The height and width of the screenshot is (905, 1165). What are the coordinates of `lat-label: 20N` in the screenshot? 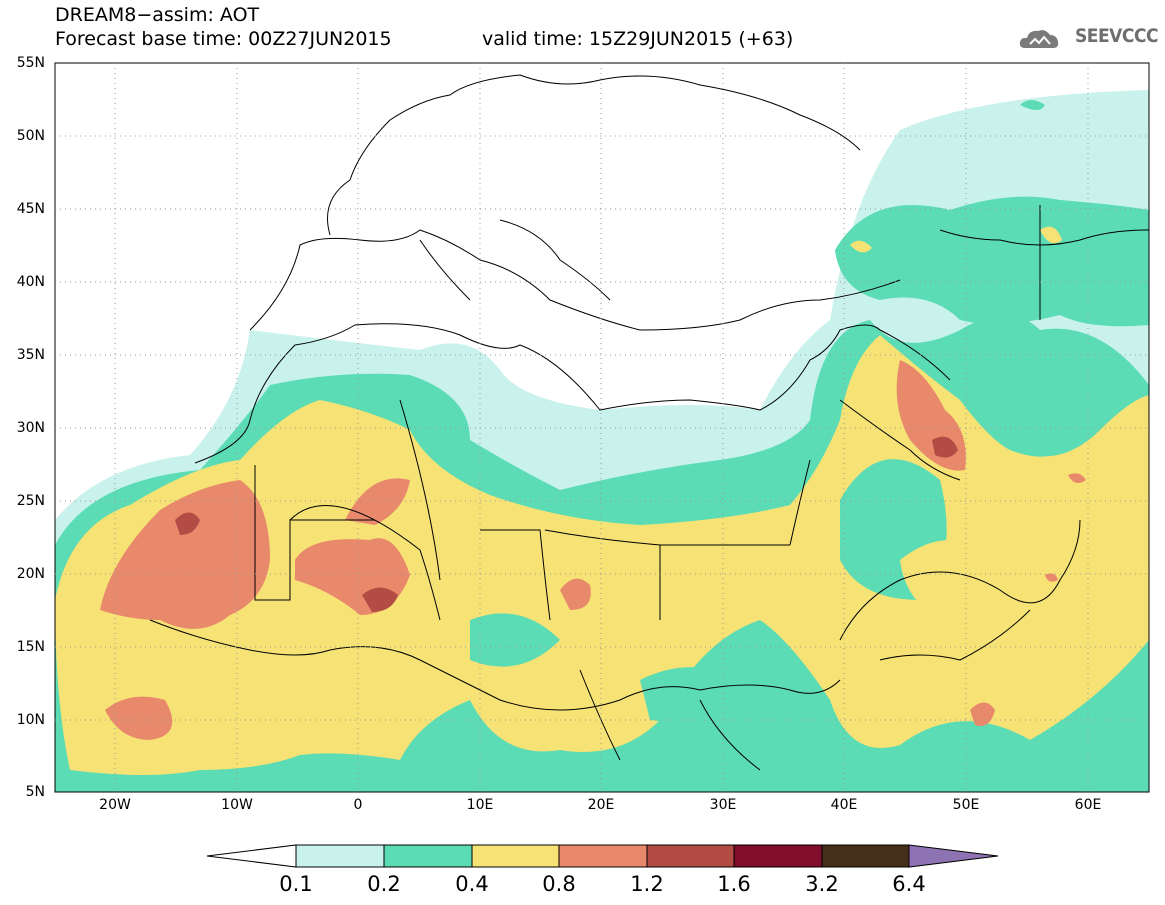 It's located at (30, 574).